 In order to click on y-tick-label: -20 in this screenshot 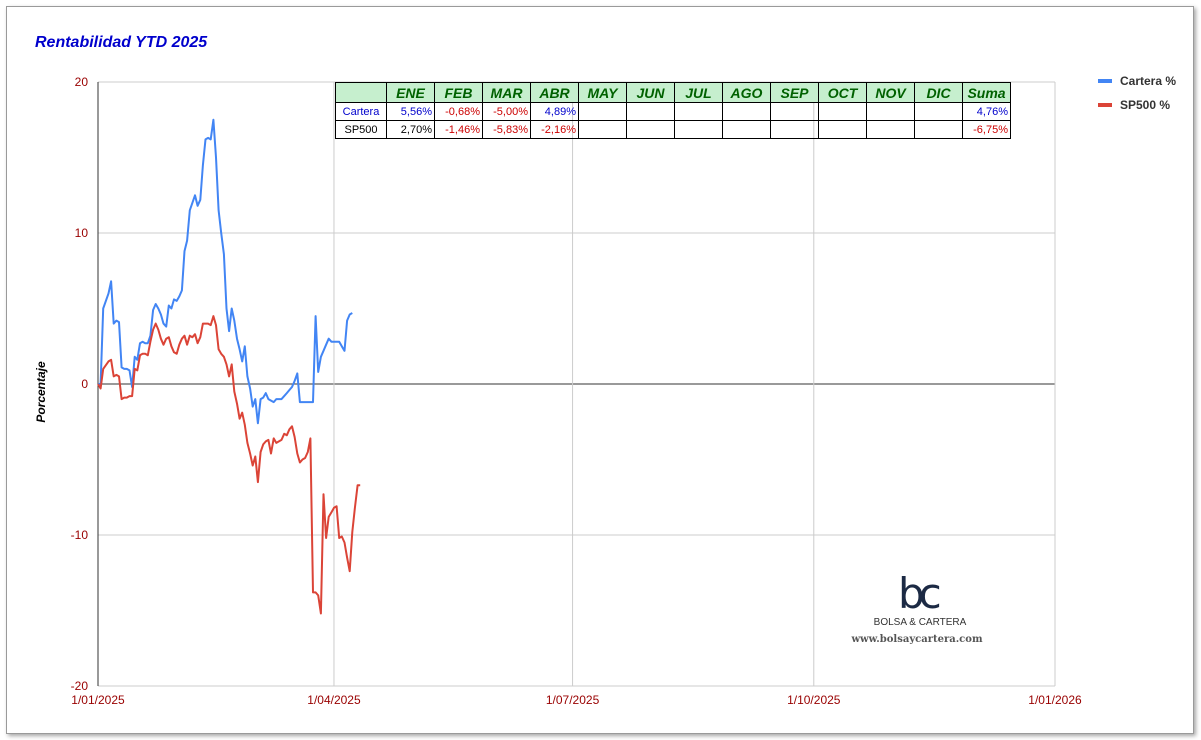, I will do `click(80, 686)`.